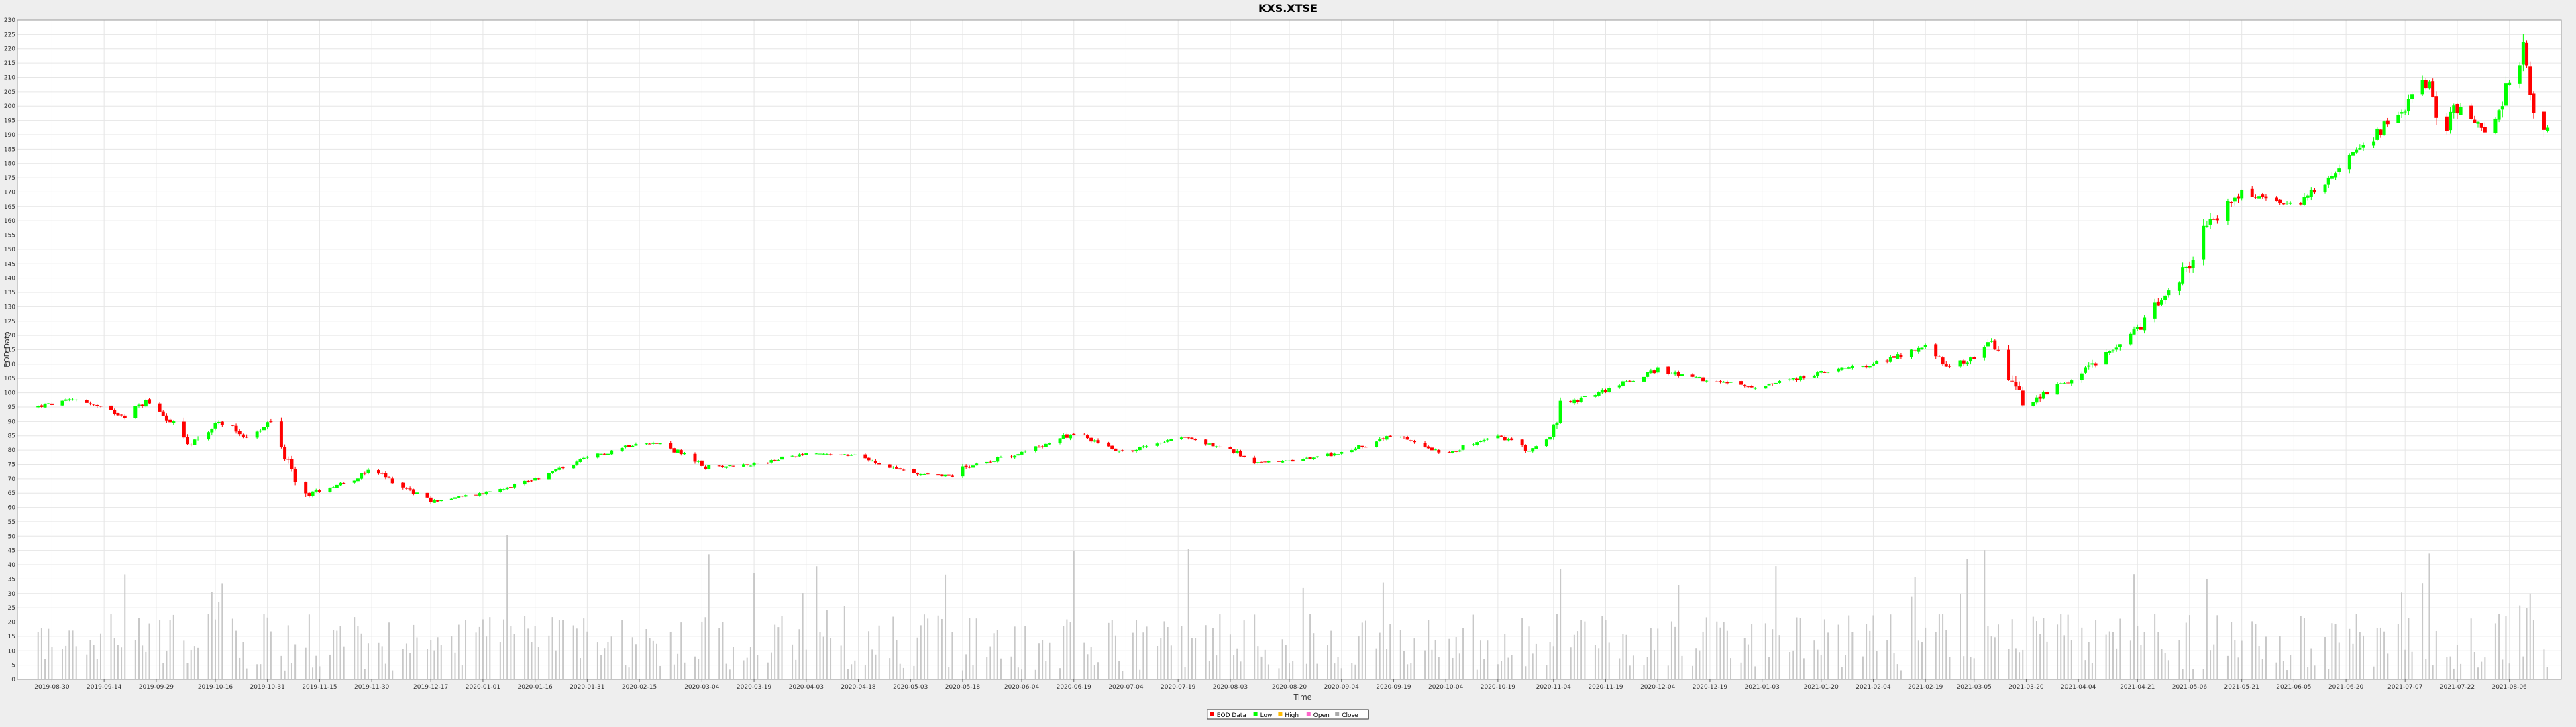 This screenshot has width=2576, height=727. What do you see at coordinates (9, 379) in the screenshot?
I see `y-tick-label: 105` at bounding box center [9, 379].